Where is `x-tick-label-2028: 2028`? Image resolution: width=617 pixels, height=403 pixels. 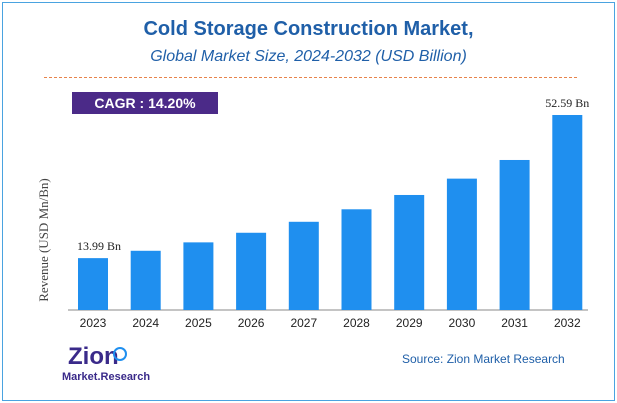 x-tick-label-2028: 2028 is located at coordinates (356, 323).